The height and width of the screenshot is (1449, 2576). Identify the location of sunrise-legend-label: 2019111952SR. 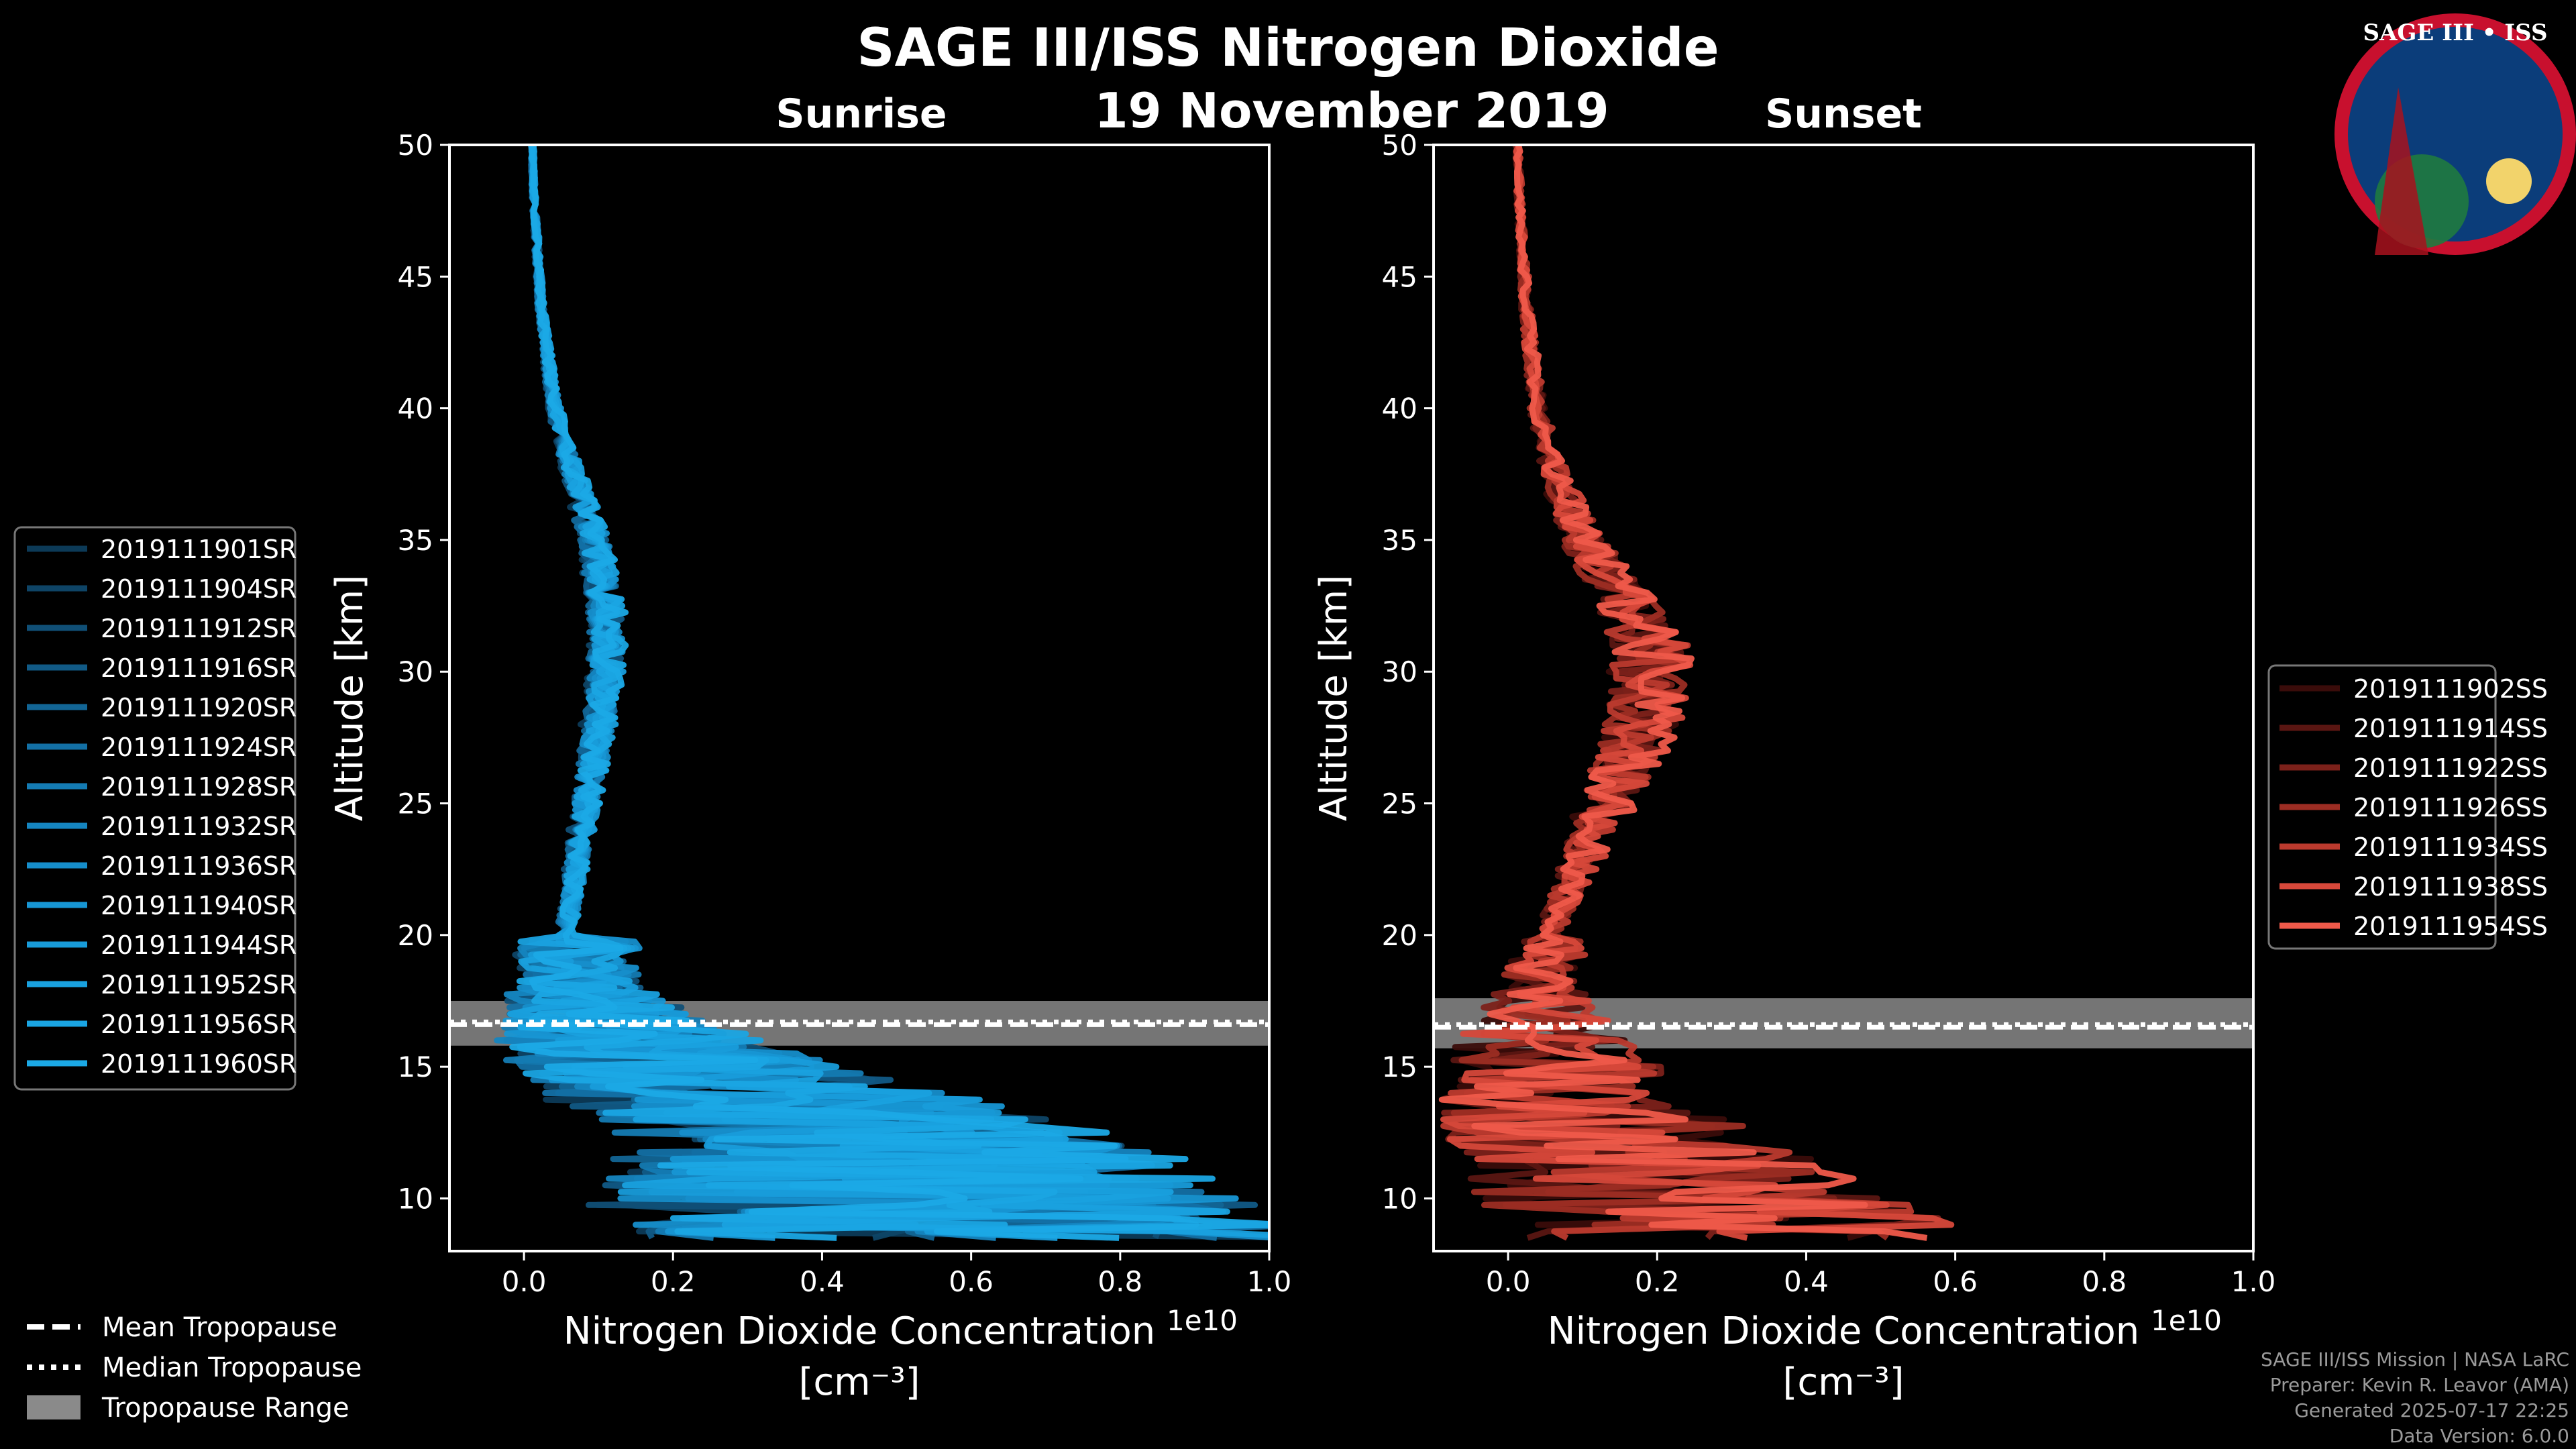
(199, 985).